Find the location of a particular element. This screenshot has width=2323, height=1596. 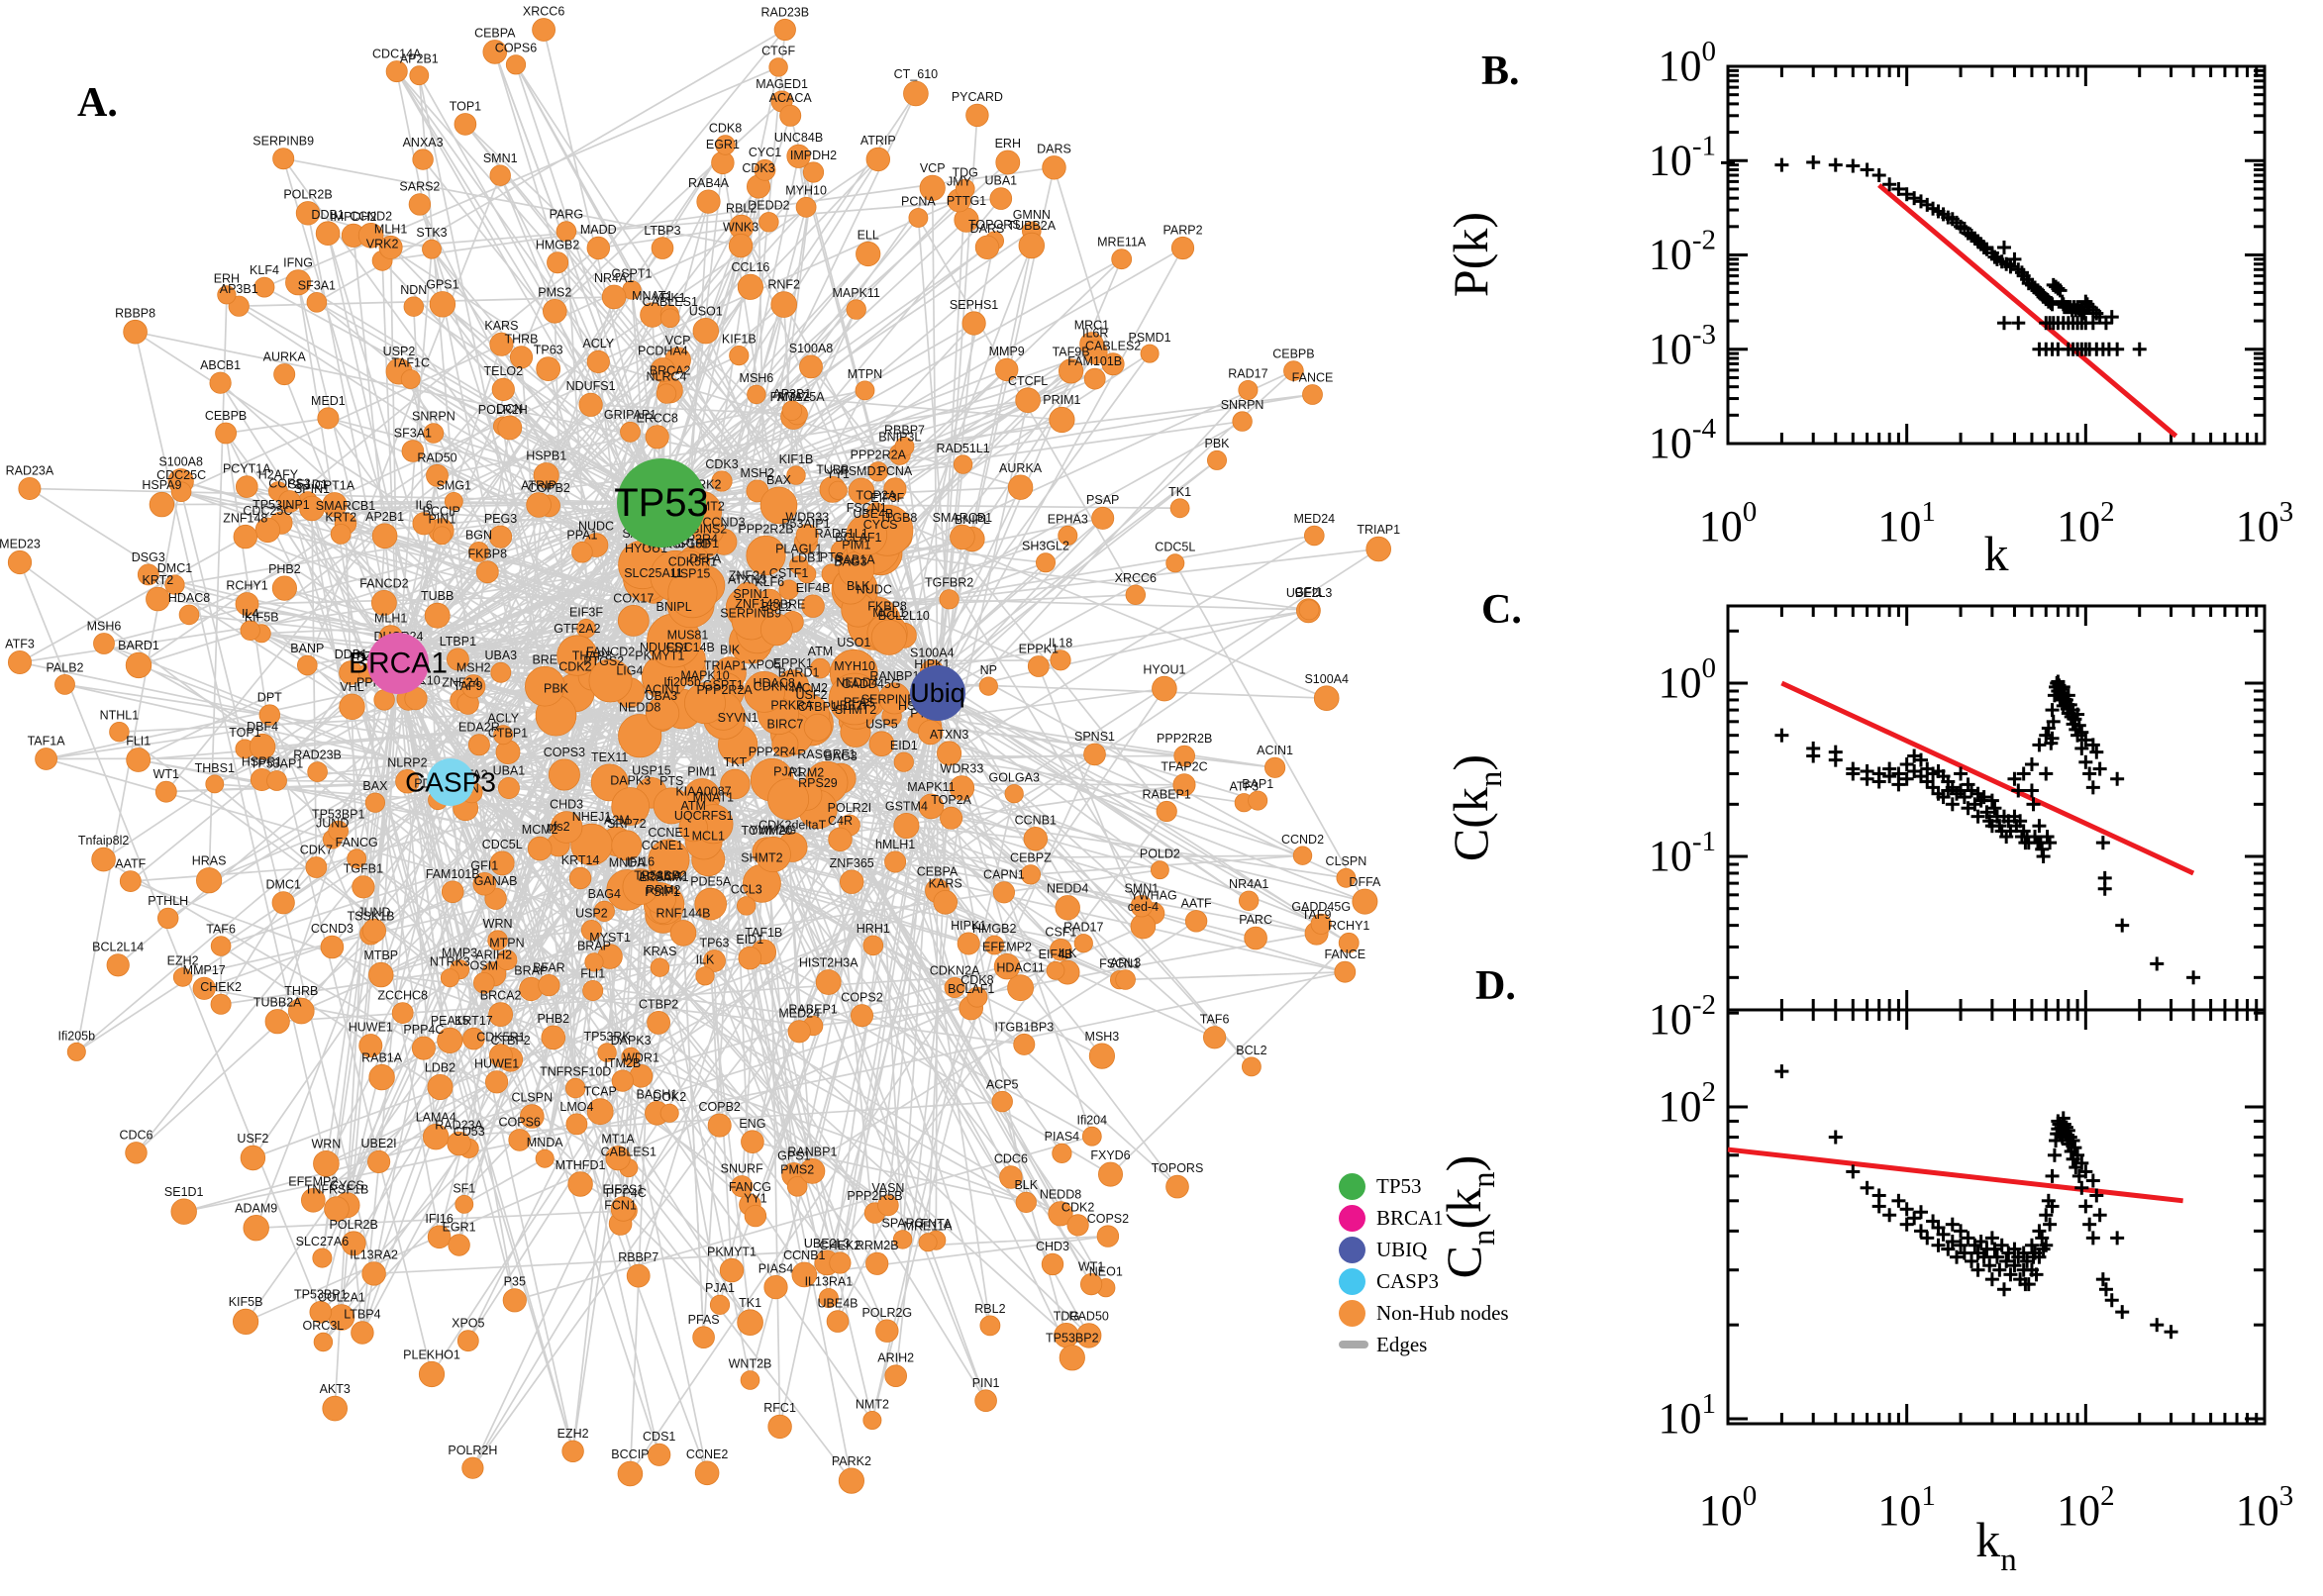

x-tick-label: 10³ is located at coordinates (2265, 523).